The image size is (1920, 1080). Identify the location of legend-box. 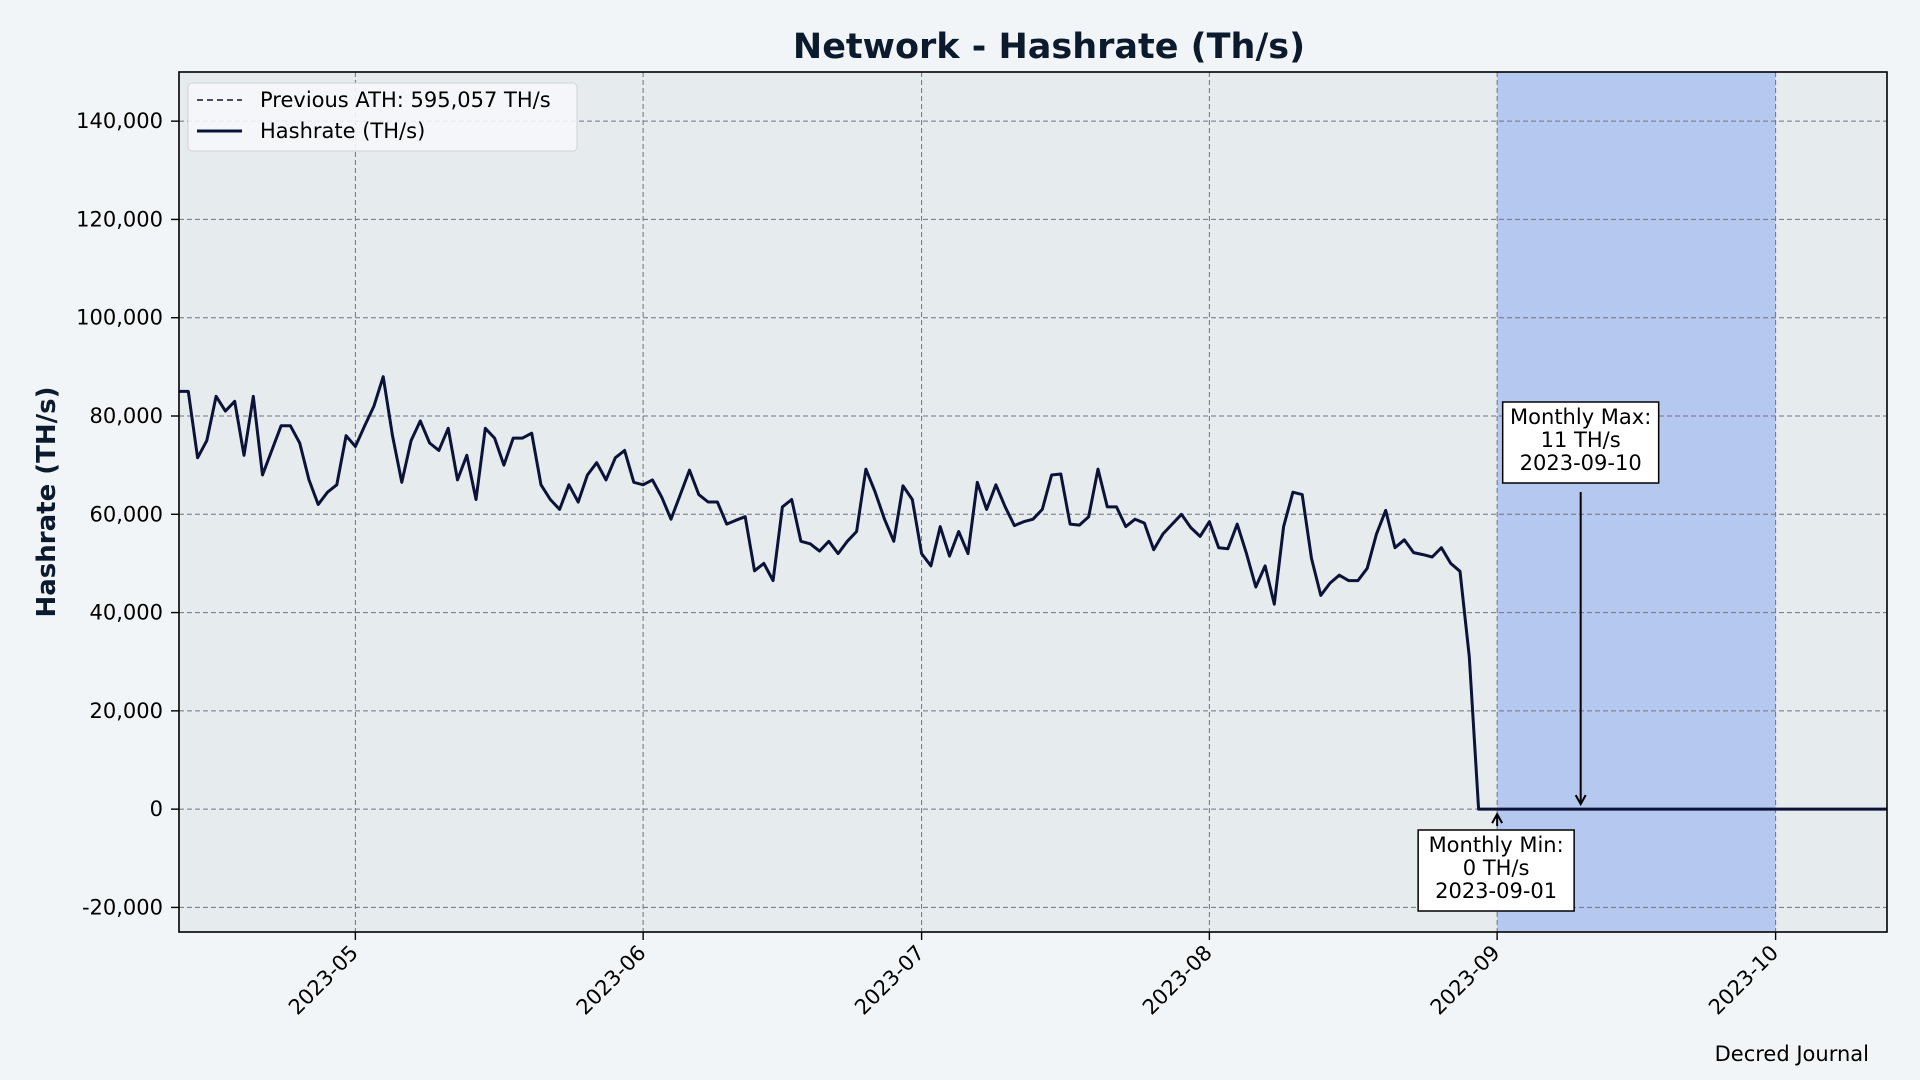
(382, 117).